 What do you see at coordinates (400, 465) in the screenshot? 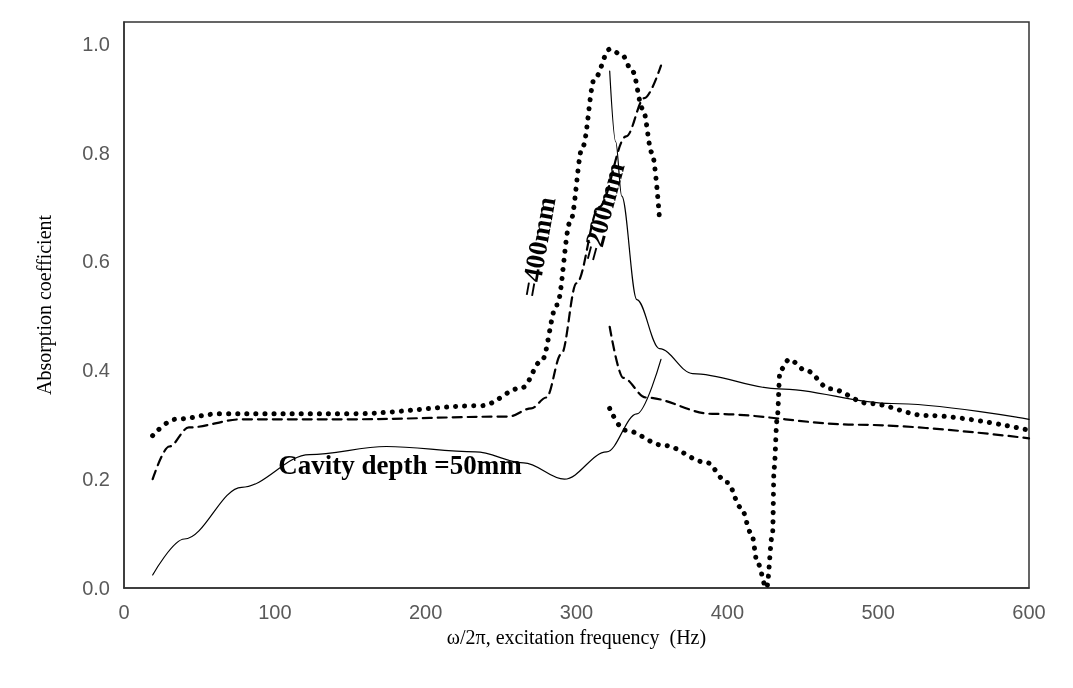
I see `annotation: Cavity depth =50mm` at bounding box center [400, 465].